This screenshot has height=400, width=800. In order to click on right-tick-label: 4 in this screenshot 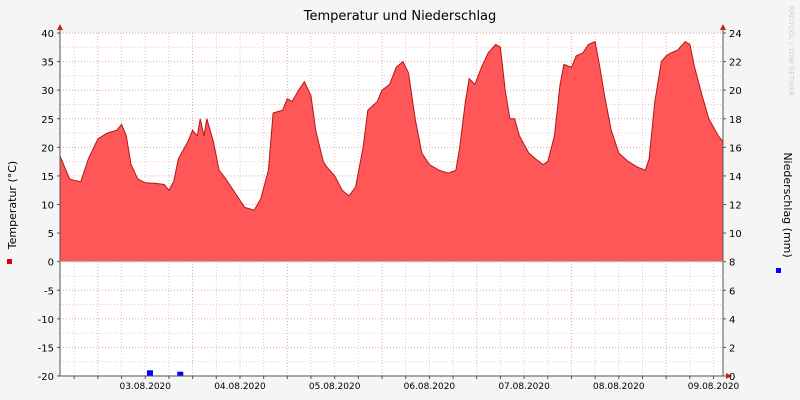, I will do `click(732, 320)`.